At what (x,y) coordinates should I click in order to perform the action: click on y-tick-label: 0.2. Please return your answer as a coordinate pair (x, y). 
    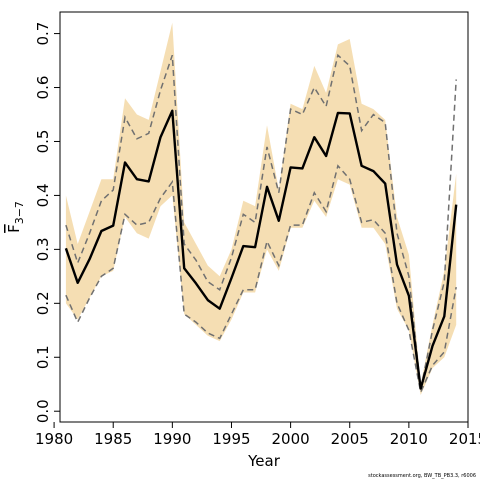
    Looking at the image, I should click on (43, 303).